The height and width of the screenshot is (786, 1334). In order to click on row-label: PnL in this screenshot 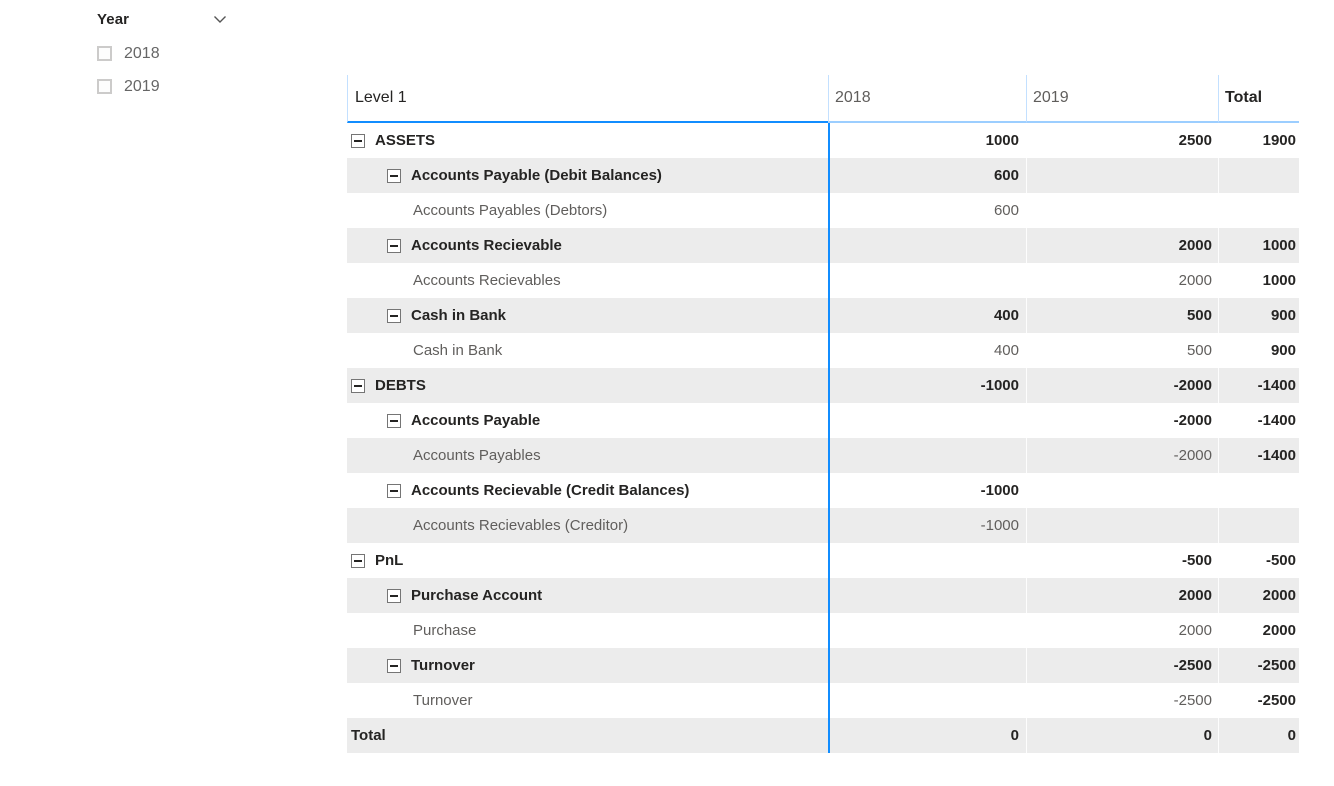, I will do `click(389, 560)`.